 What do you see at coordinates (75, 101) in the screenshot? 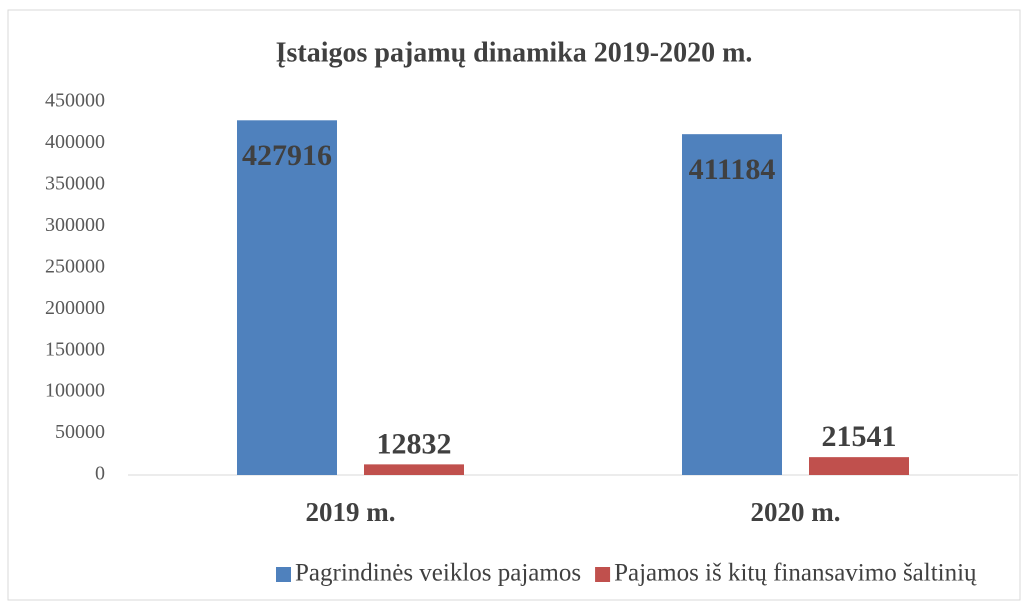
I see `y-tick-label: 450000` at bounding box center [75, 101].